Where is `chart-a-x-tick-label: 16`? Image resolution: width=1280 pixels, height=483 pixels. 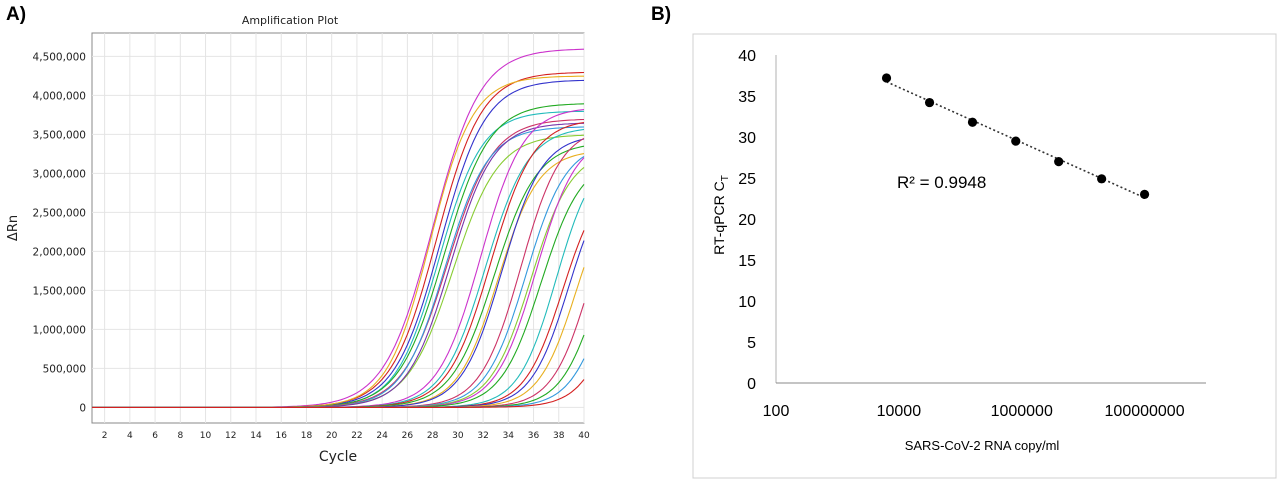 chart-a-x-tick-label: 16 is located at coordinates (282, 436).